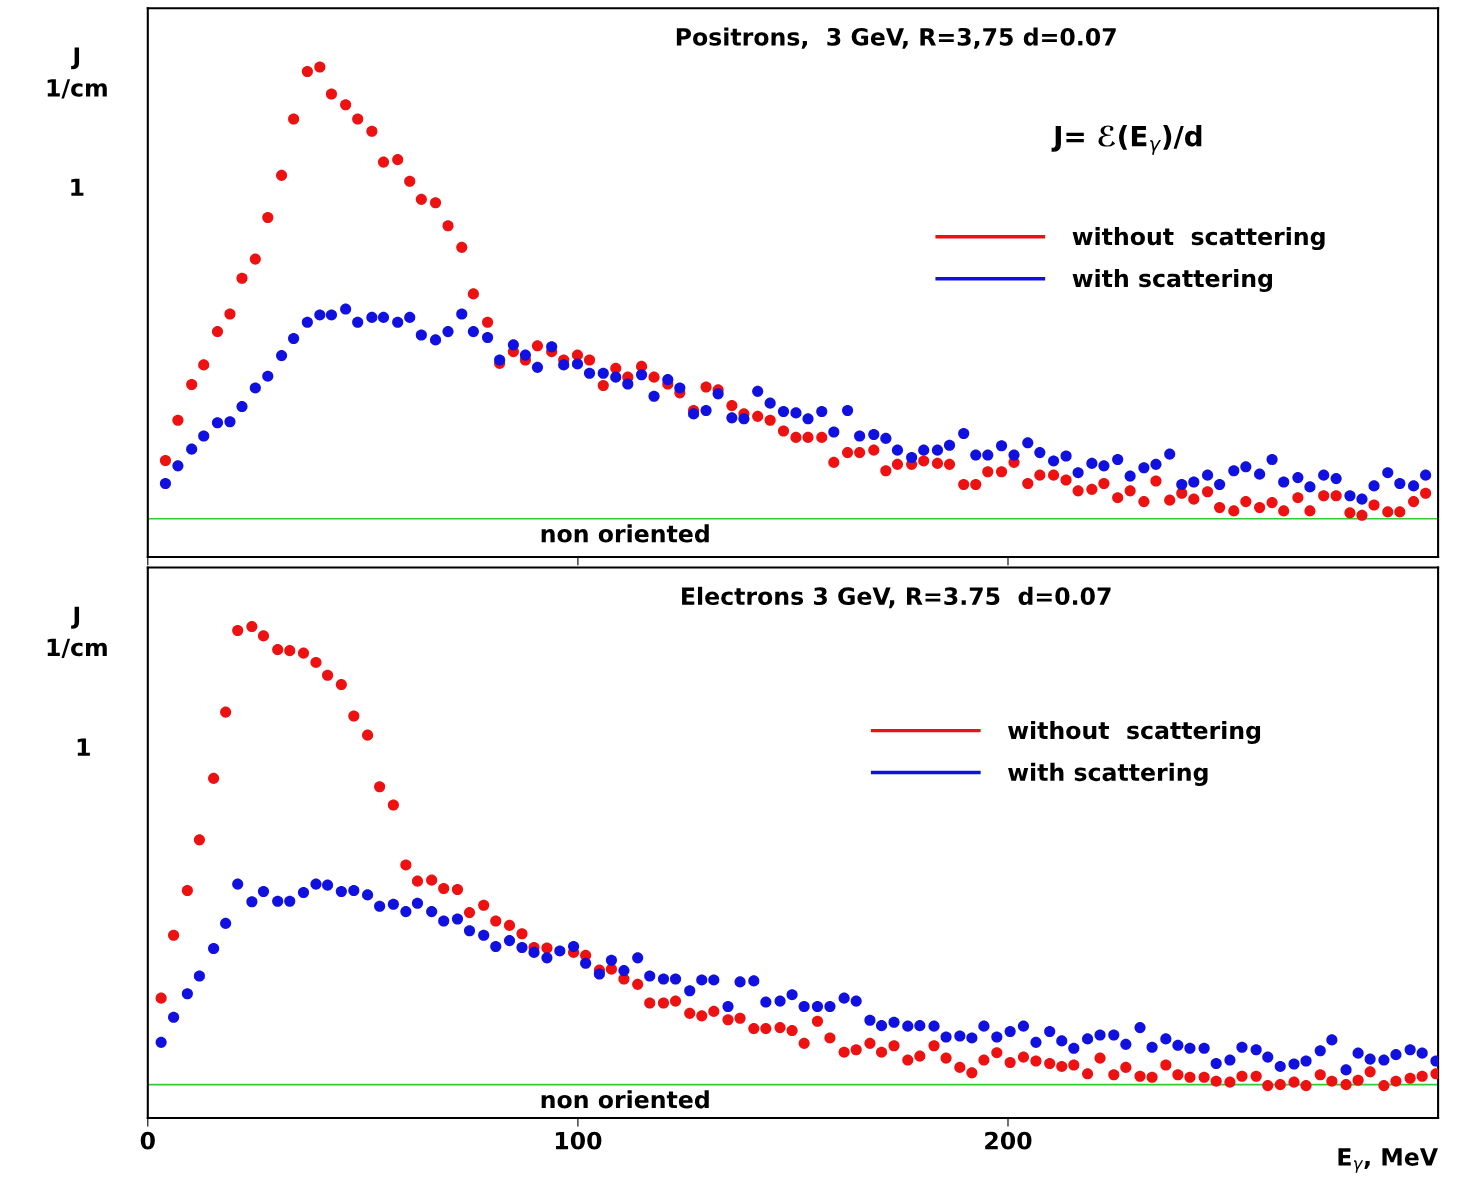  What do you see at coordinates (1008, 1140) in the screenshot?
I see `x-tick-label: 200` at bounding box center [1008, 1140].